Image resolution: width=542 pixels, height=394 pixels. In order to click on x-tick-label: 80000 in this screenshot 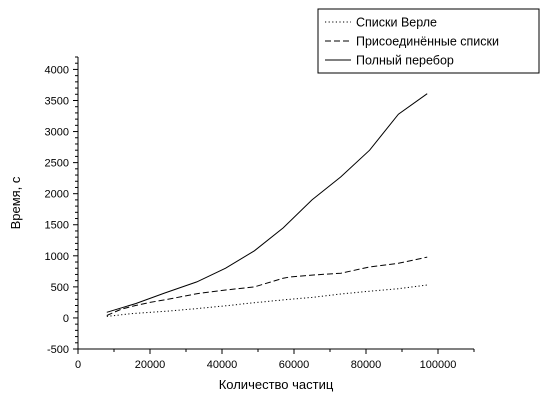, I will do `click(366, 365)`.